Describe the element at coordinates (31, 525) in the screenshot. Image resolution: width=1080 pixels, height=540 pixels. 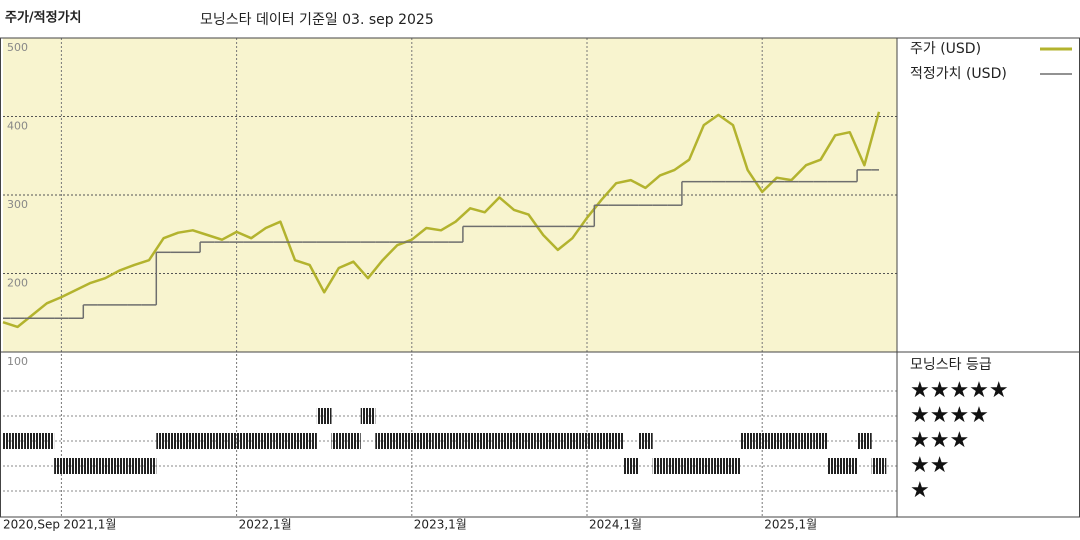
I see `x-tick-label: 2020,Sep` at that location.